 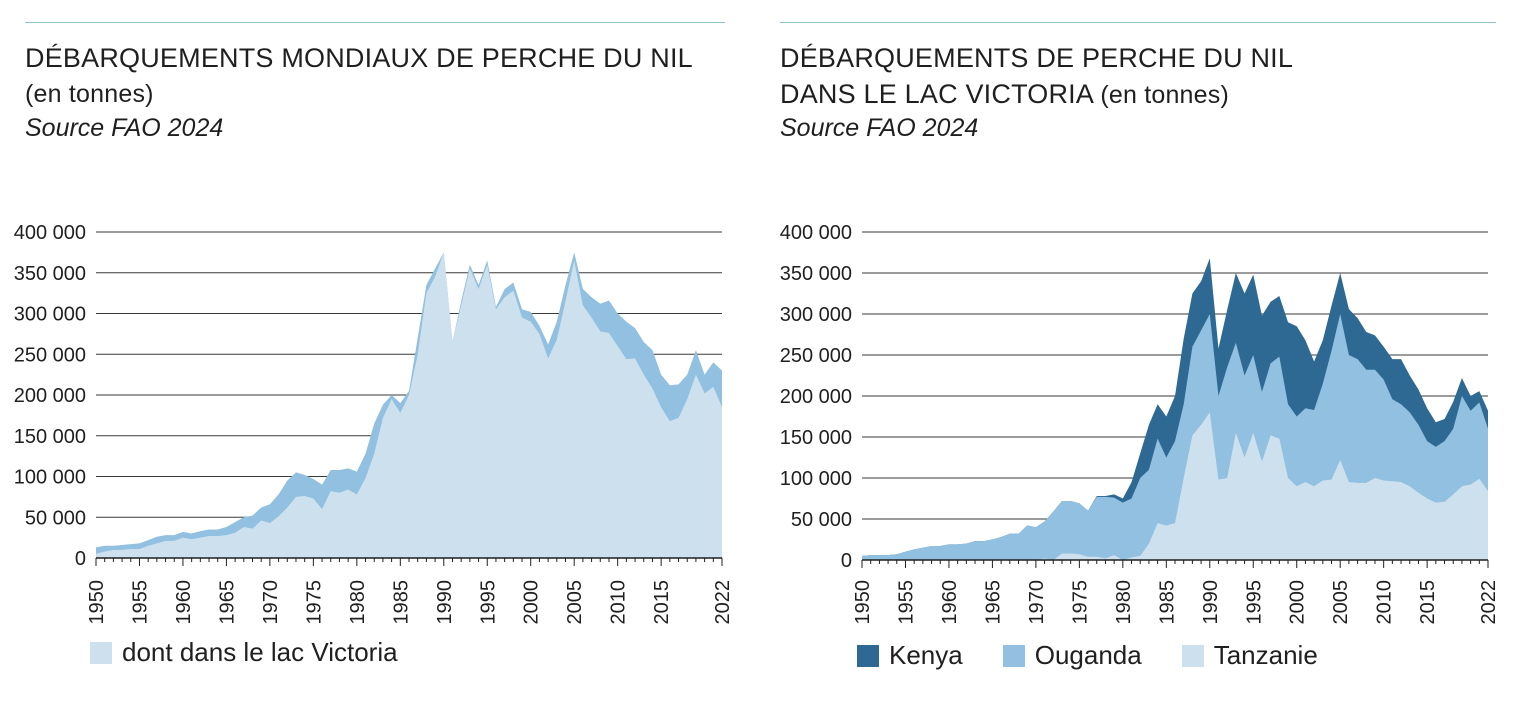 What do you see at coordinates (816, 397) in the screenshot?
I see `right-y-tick-label: 200 000` at bounding box center [816, 397].